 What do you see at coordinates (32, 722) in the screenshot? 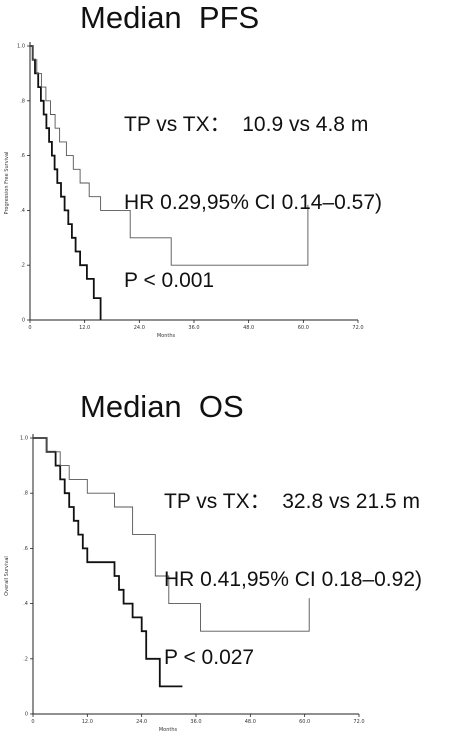
I see `os-x-tick-label: 0` at bounding box center [32, 722].